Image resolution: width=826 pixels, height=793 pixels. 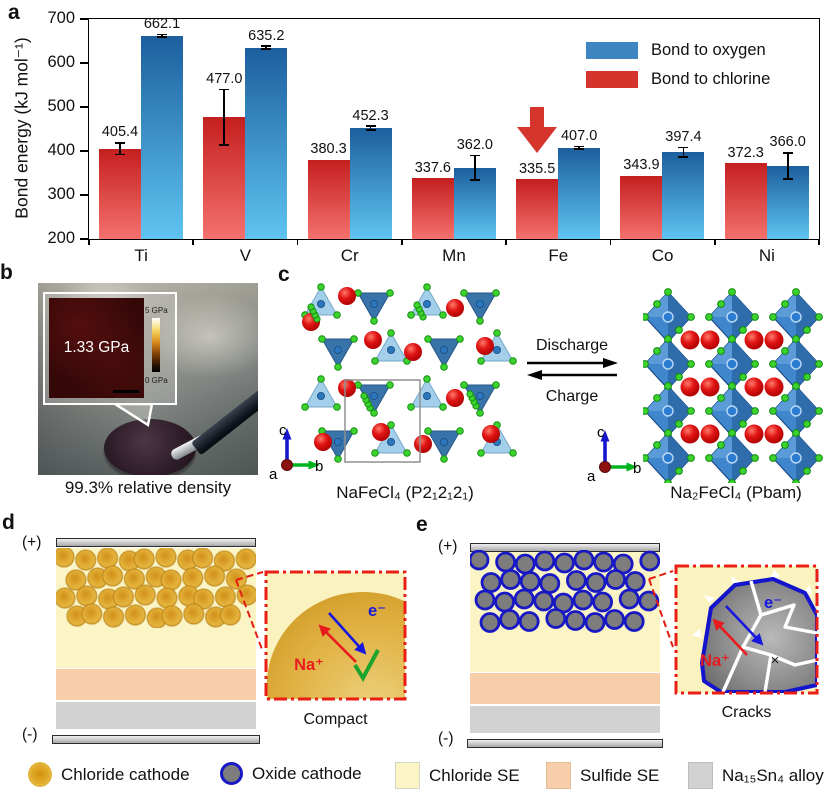 What do you see at coordinates (291, 773) in the screenshot?
I see `legend-item-oxide-cathode: Oxide cathode` at bounding box center [291, 773].